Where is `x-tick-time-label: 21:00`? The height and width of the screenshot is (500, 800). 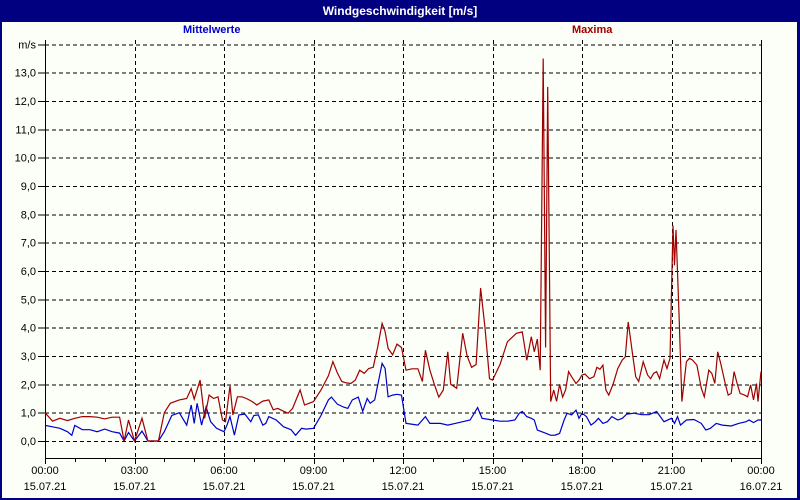
x-tick-time-label: 21:00 is located at coordinates (672, 471).